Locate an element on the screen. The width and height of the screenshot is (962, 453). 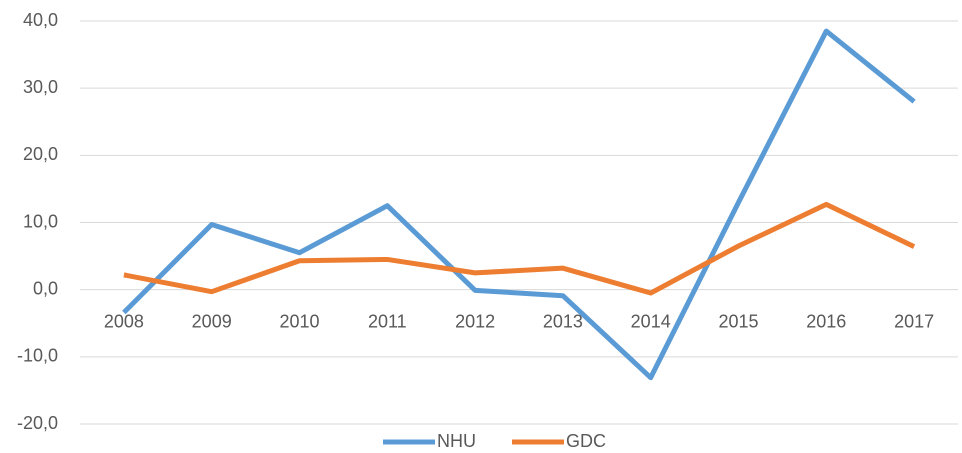
x-tick-label: 2009 is located at coordinates (212, 321).